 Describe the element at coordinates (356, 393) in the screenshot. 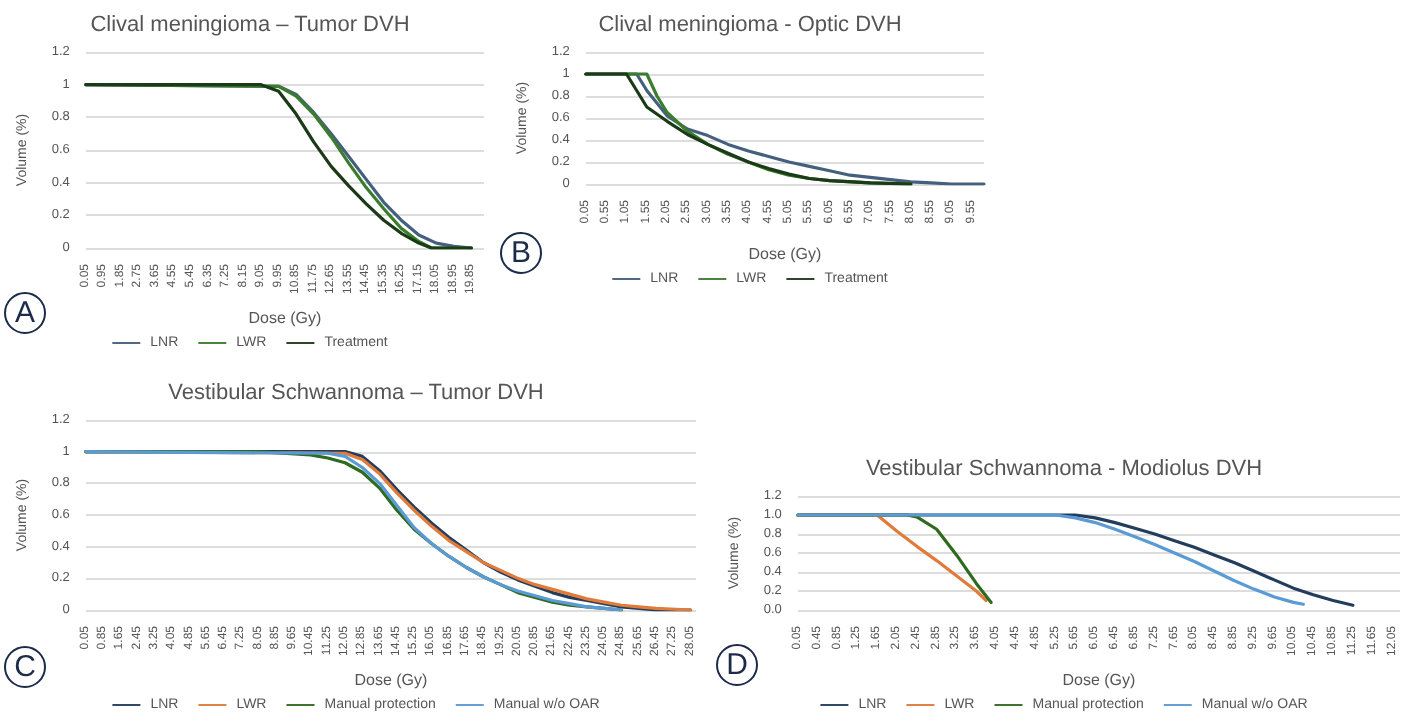

I see `chart-title: Vestibular Schwannoma – Tumor DVH` at that location.